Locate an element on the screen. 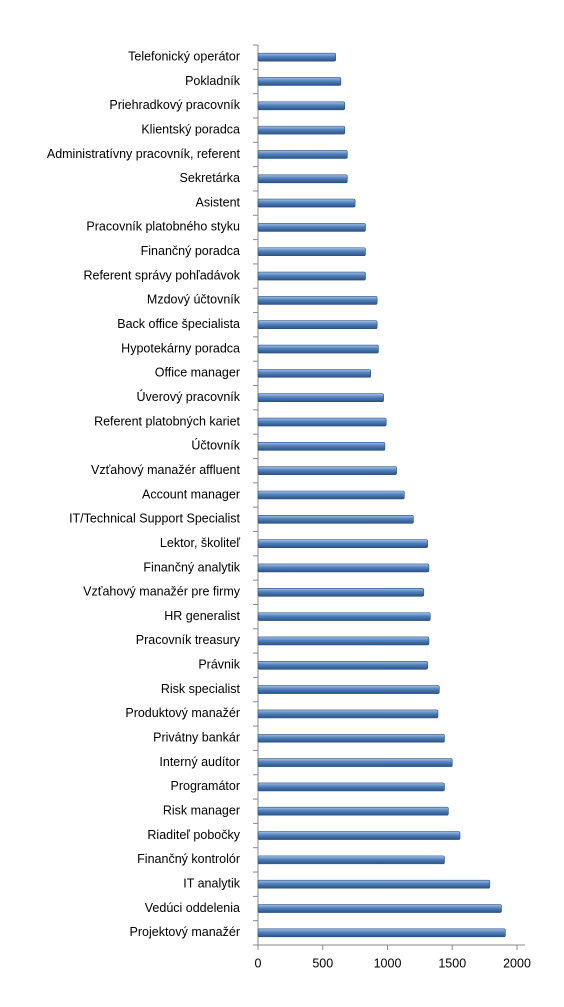 The height and width of the screenshot is (1007, 564). y-tick-label: Úverový pracovník is located at coordinates (188, 396).